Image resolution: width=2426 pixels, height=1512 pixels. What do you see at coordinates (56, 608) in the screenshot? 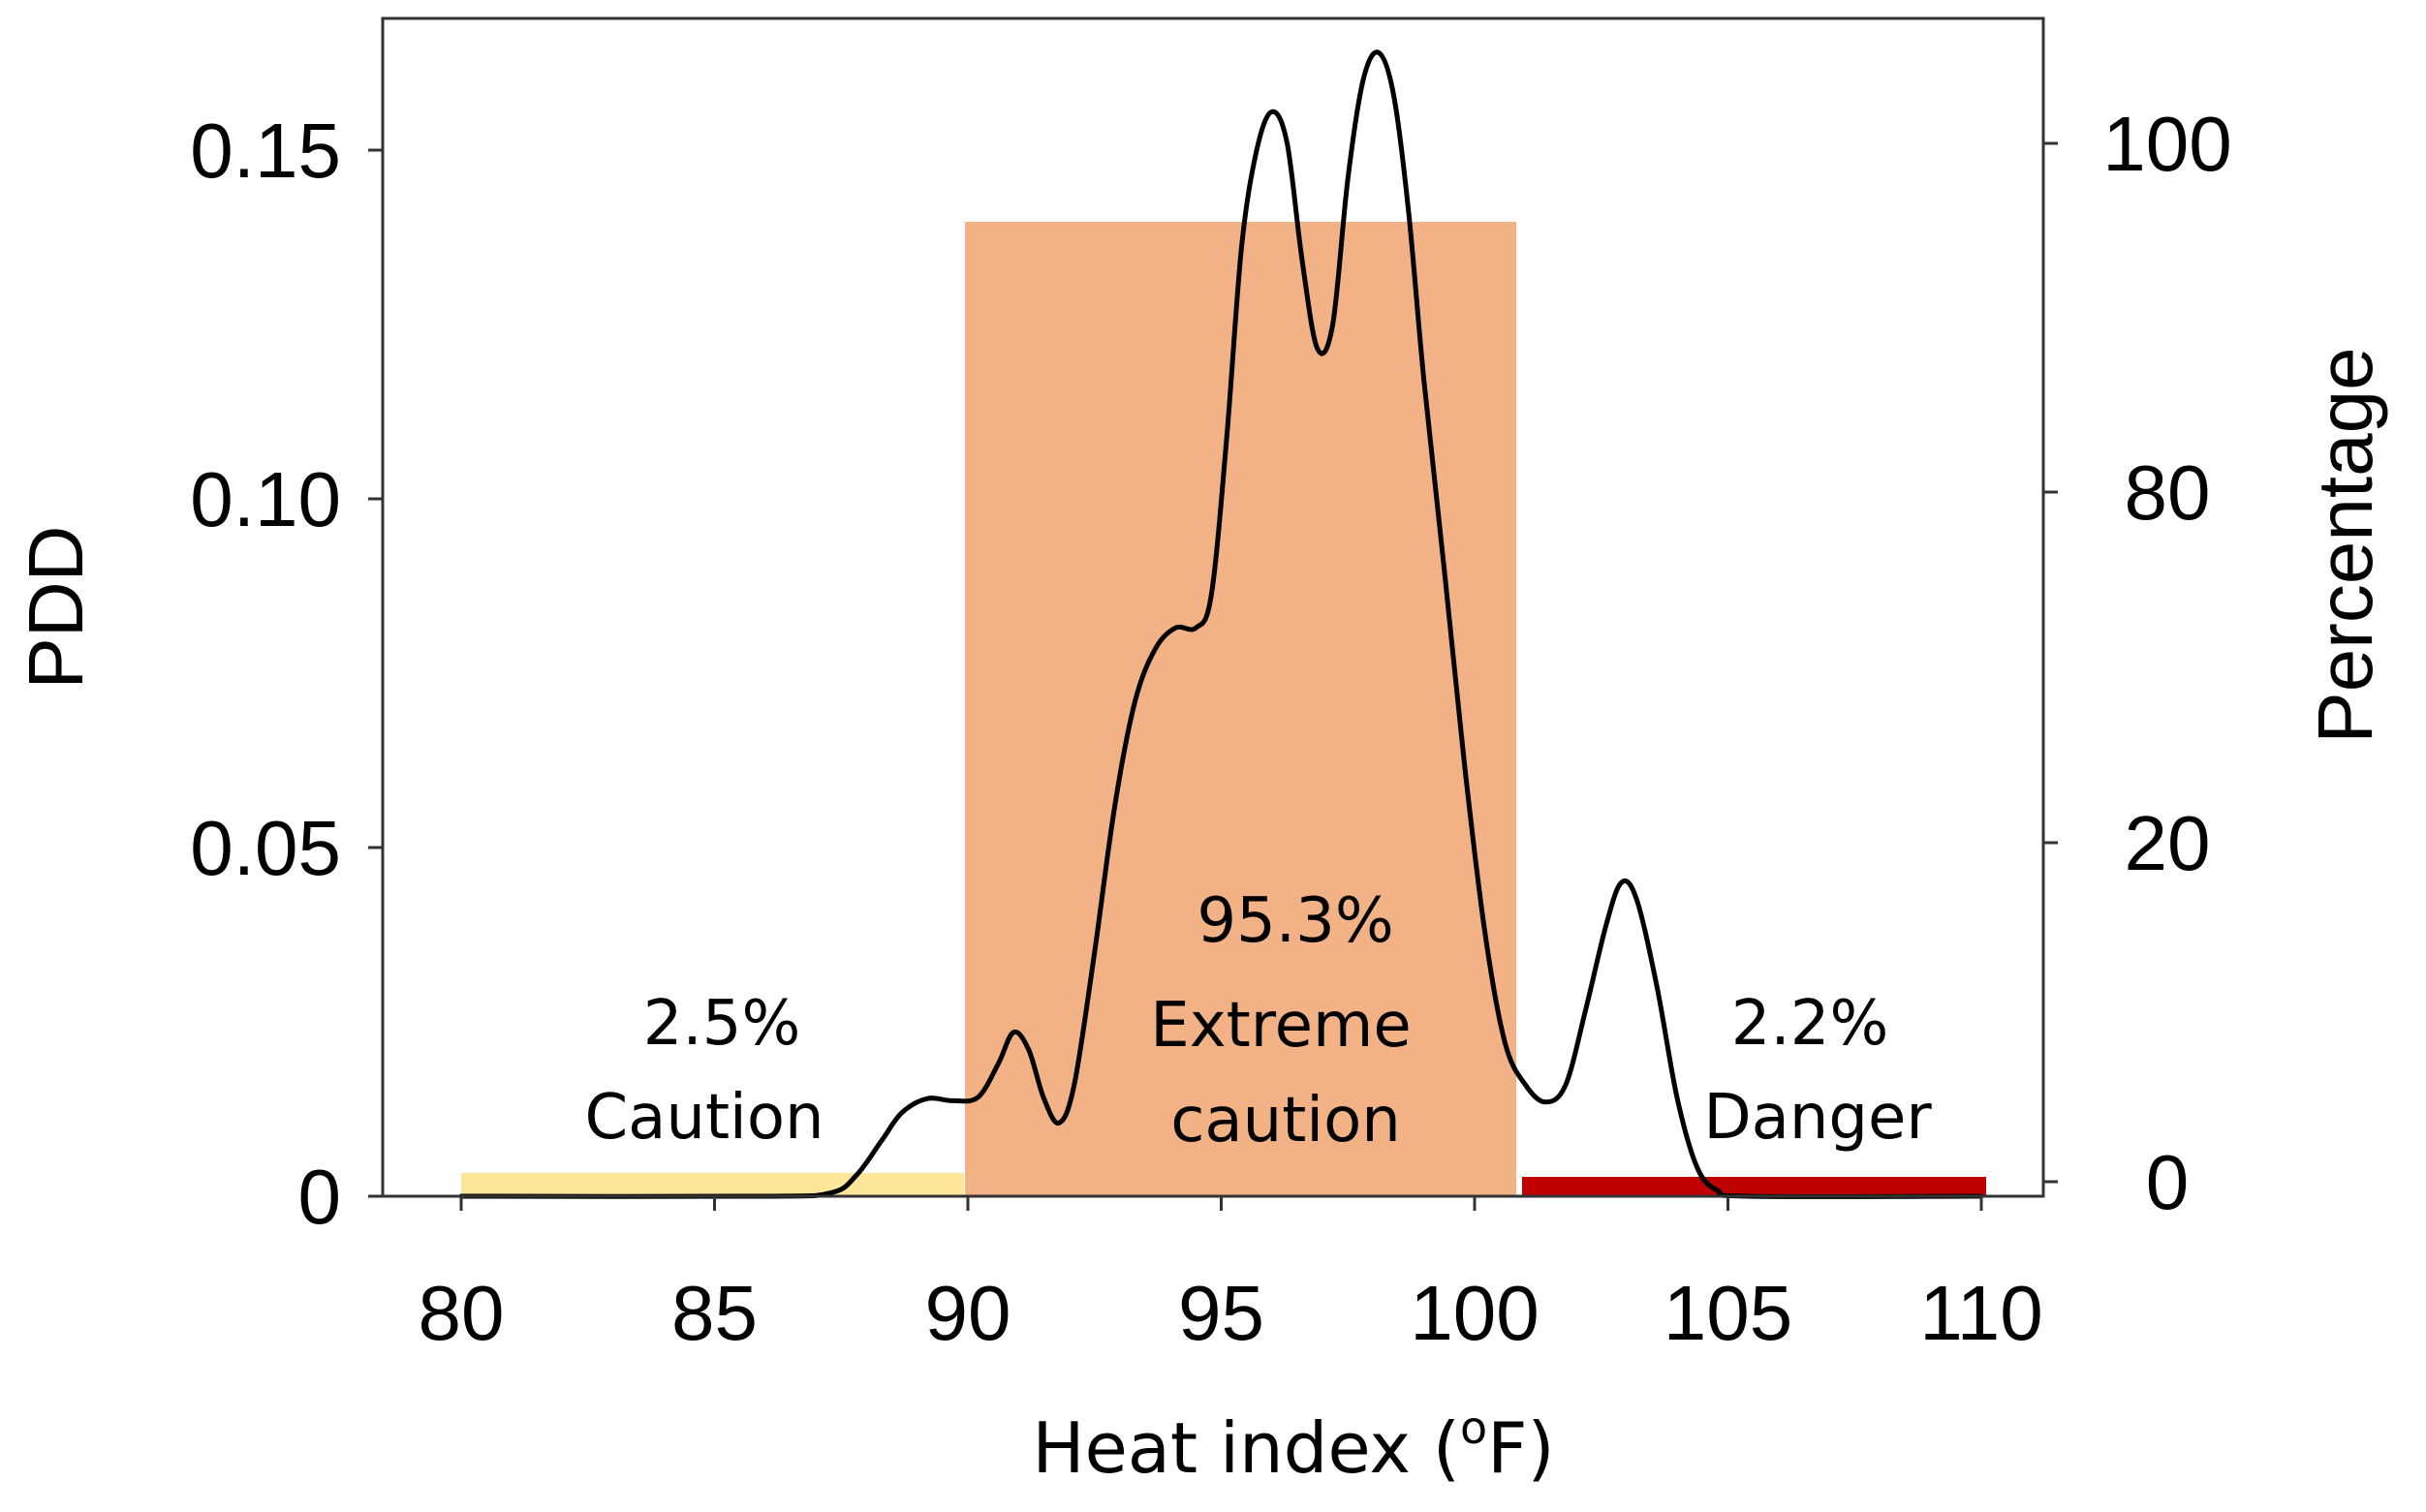
I see `y-left-axis-title: PDD` at bounding box center [56, 608].